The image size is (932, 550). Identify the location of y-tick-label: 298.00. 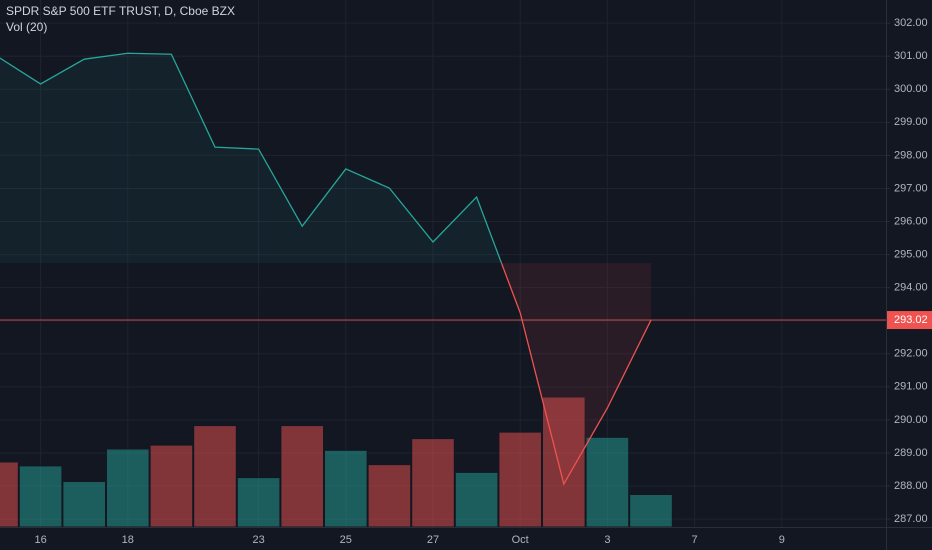
(911, 155).